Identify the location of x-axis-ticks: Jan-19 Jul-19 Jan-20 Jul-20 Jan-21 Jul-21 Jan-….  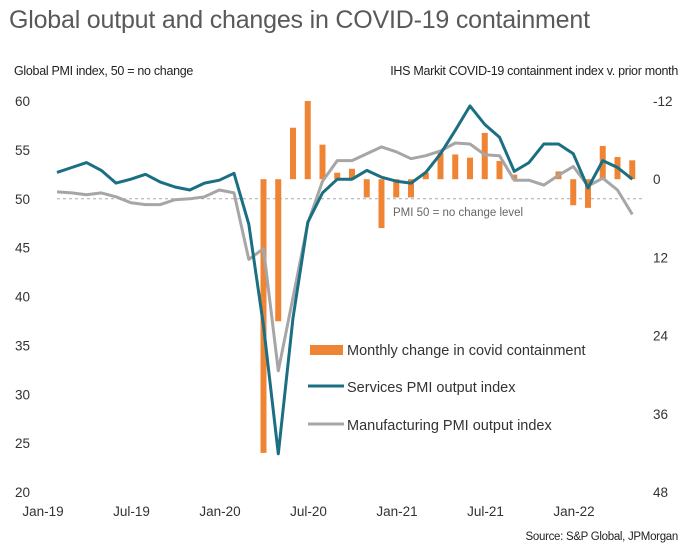
(308, 511).